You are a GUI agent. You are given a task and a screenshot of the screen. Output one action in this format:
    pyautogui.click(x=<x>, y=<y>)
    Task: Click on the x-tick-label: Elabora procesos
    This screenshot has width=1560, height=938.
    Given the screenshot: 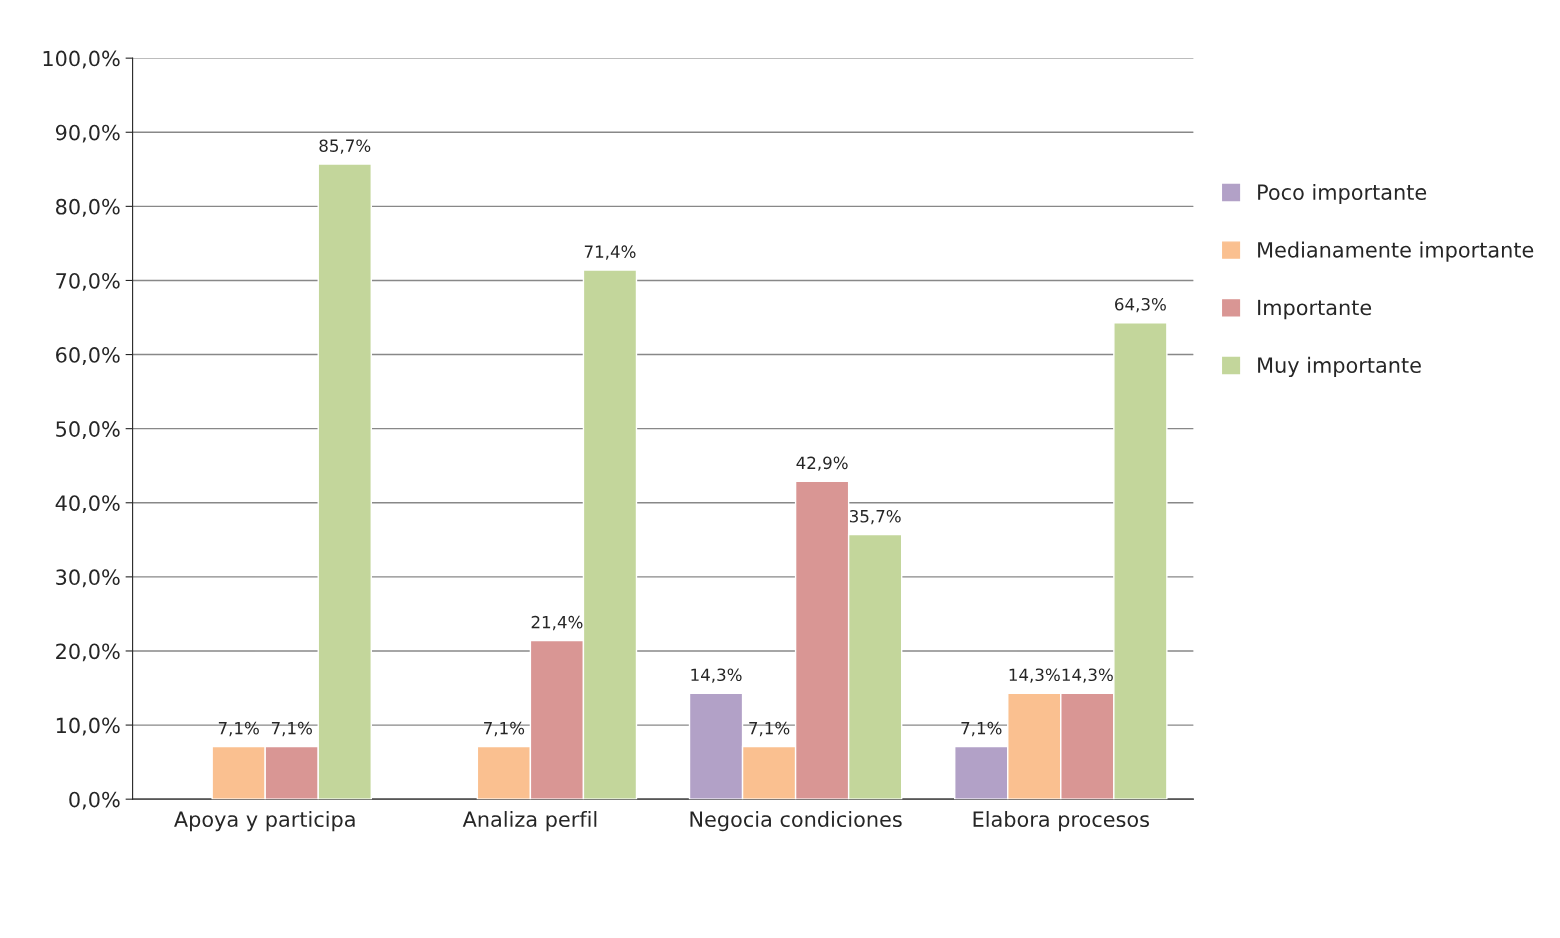 What is the action you would take?
    pyautogui.click(x=1061, y=821)
    